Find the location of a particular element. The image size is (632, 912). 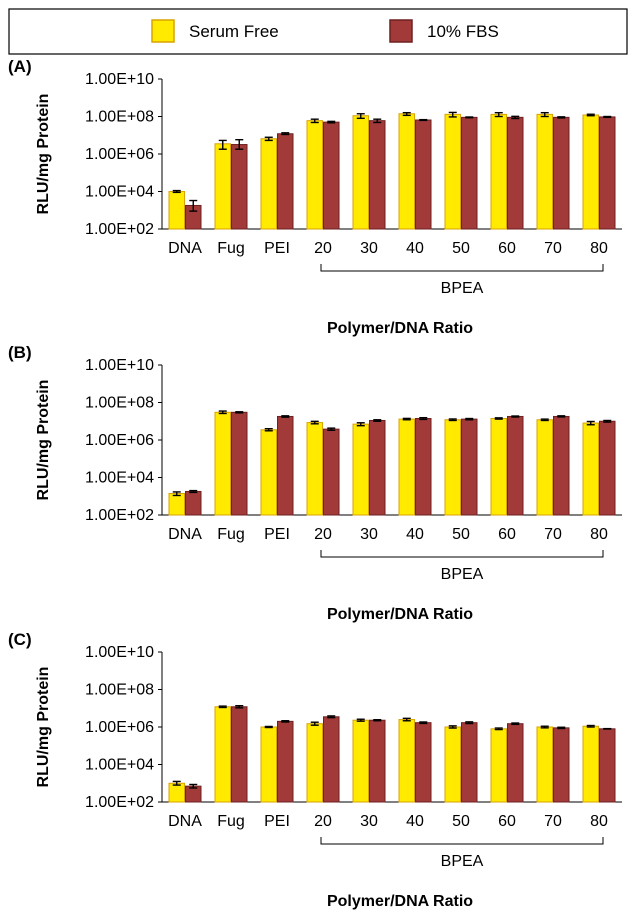

legend: Serum Free 10% FBS is located at coordinates (318, 31).